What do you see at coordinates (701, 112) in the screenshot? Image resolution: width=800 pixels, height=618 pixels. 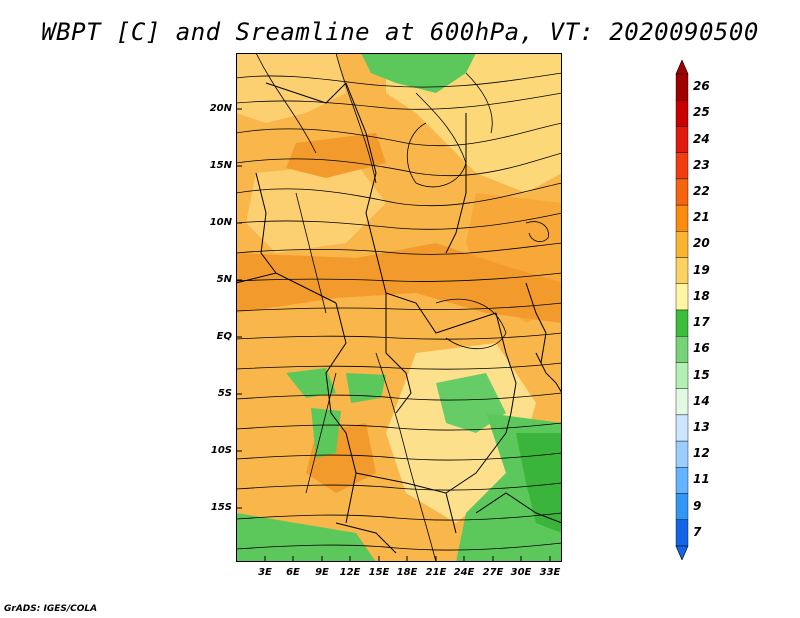 I see `colorbar-level-label: 25` at bounding box center [701, 112].